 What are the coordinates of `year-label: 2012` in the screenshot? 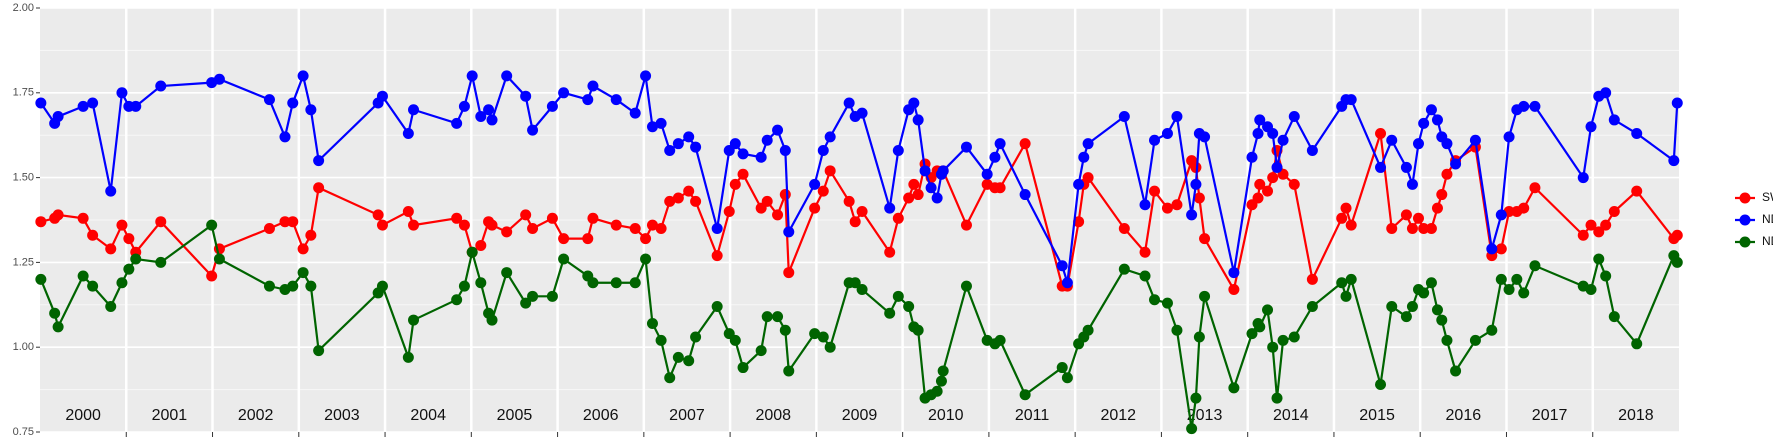 It's located at (1118, 415).